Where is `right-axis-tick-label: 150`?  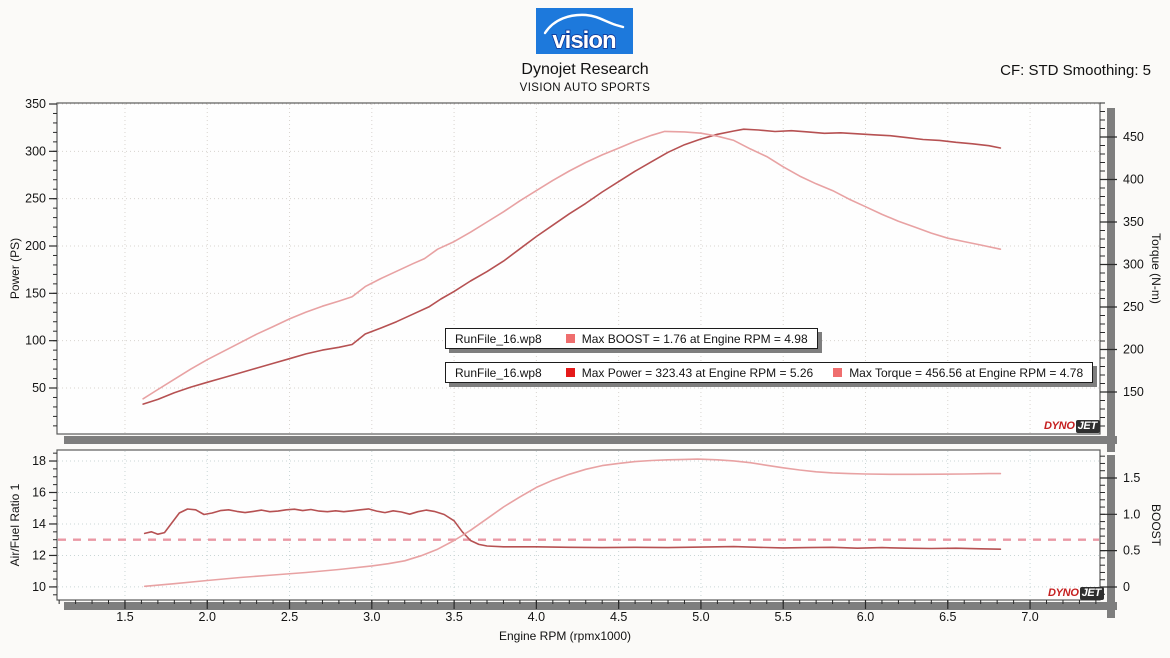 right-axis-tick-label: 150 is located at coordinates (1133, 392).